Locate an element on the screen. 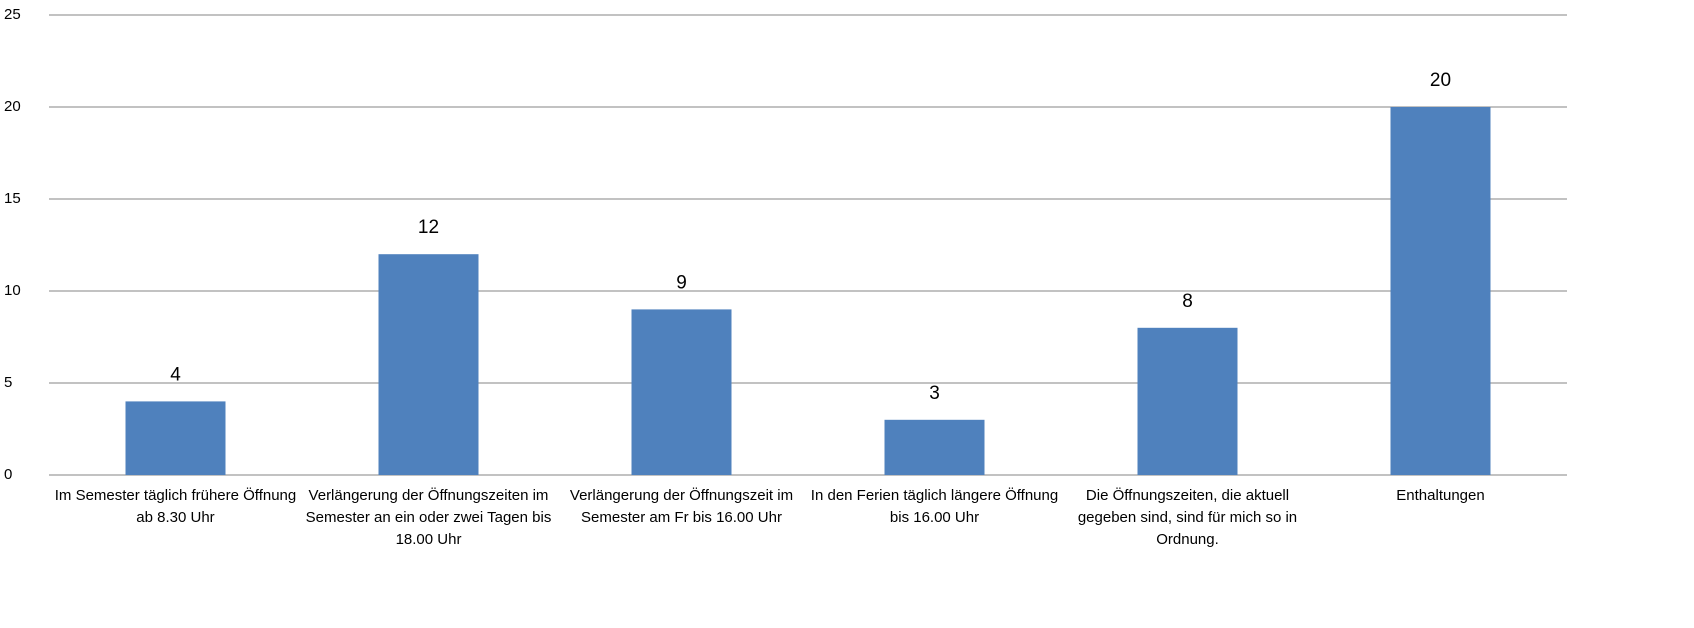 The width and height of the screenshot is (1694, 628). y-tick-label: 0 is located at coordinates (8, 474).